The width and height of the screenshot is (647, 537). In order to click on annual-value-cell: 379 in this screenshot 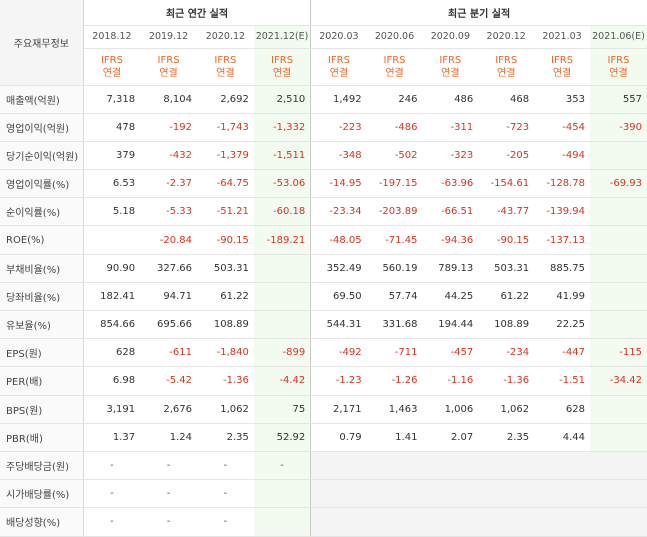, I will do `click(112, 156)`.